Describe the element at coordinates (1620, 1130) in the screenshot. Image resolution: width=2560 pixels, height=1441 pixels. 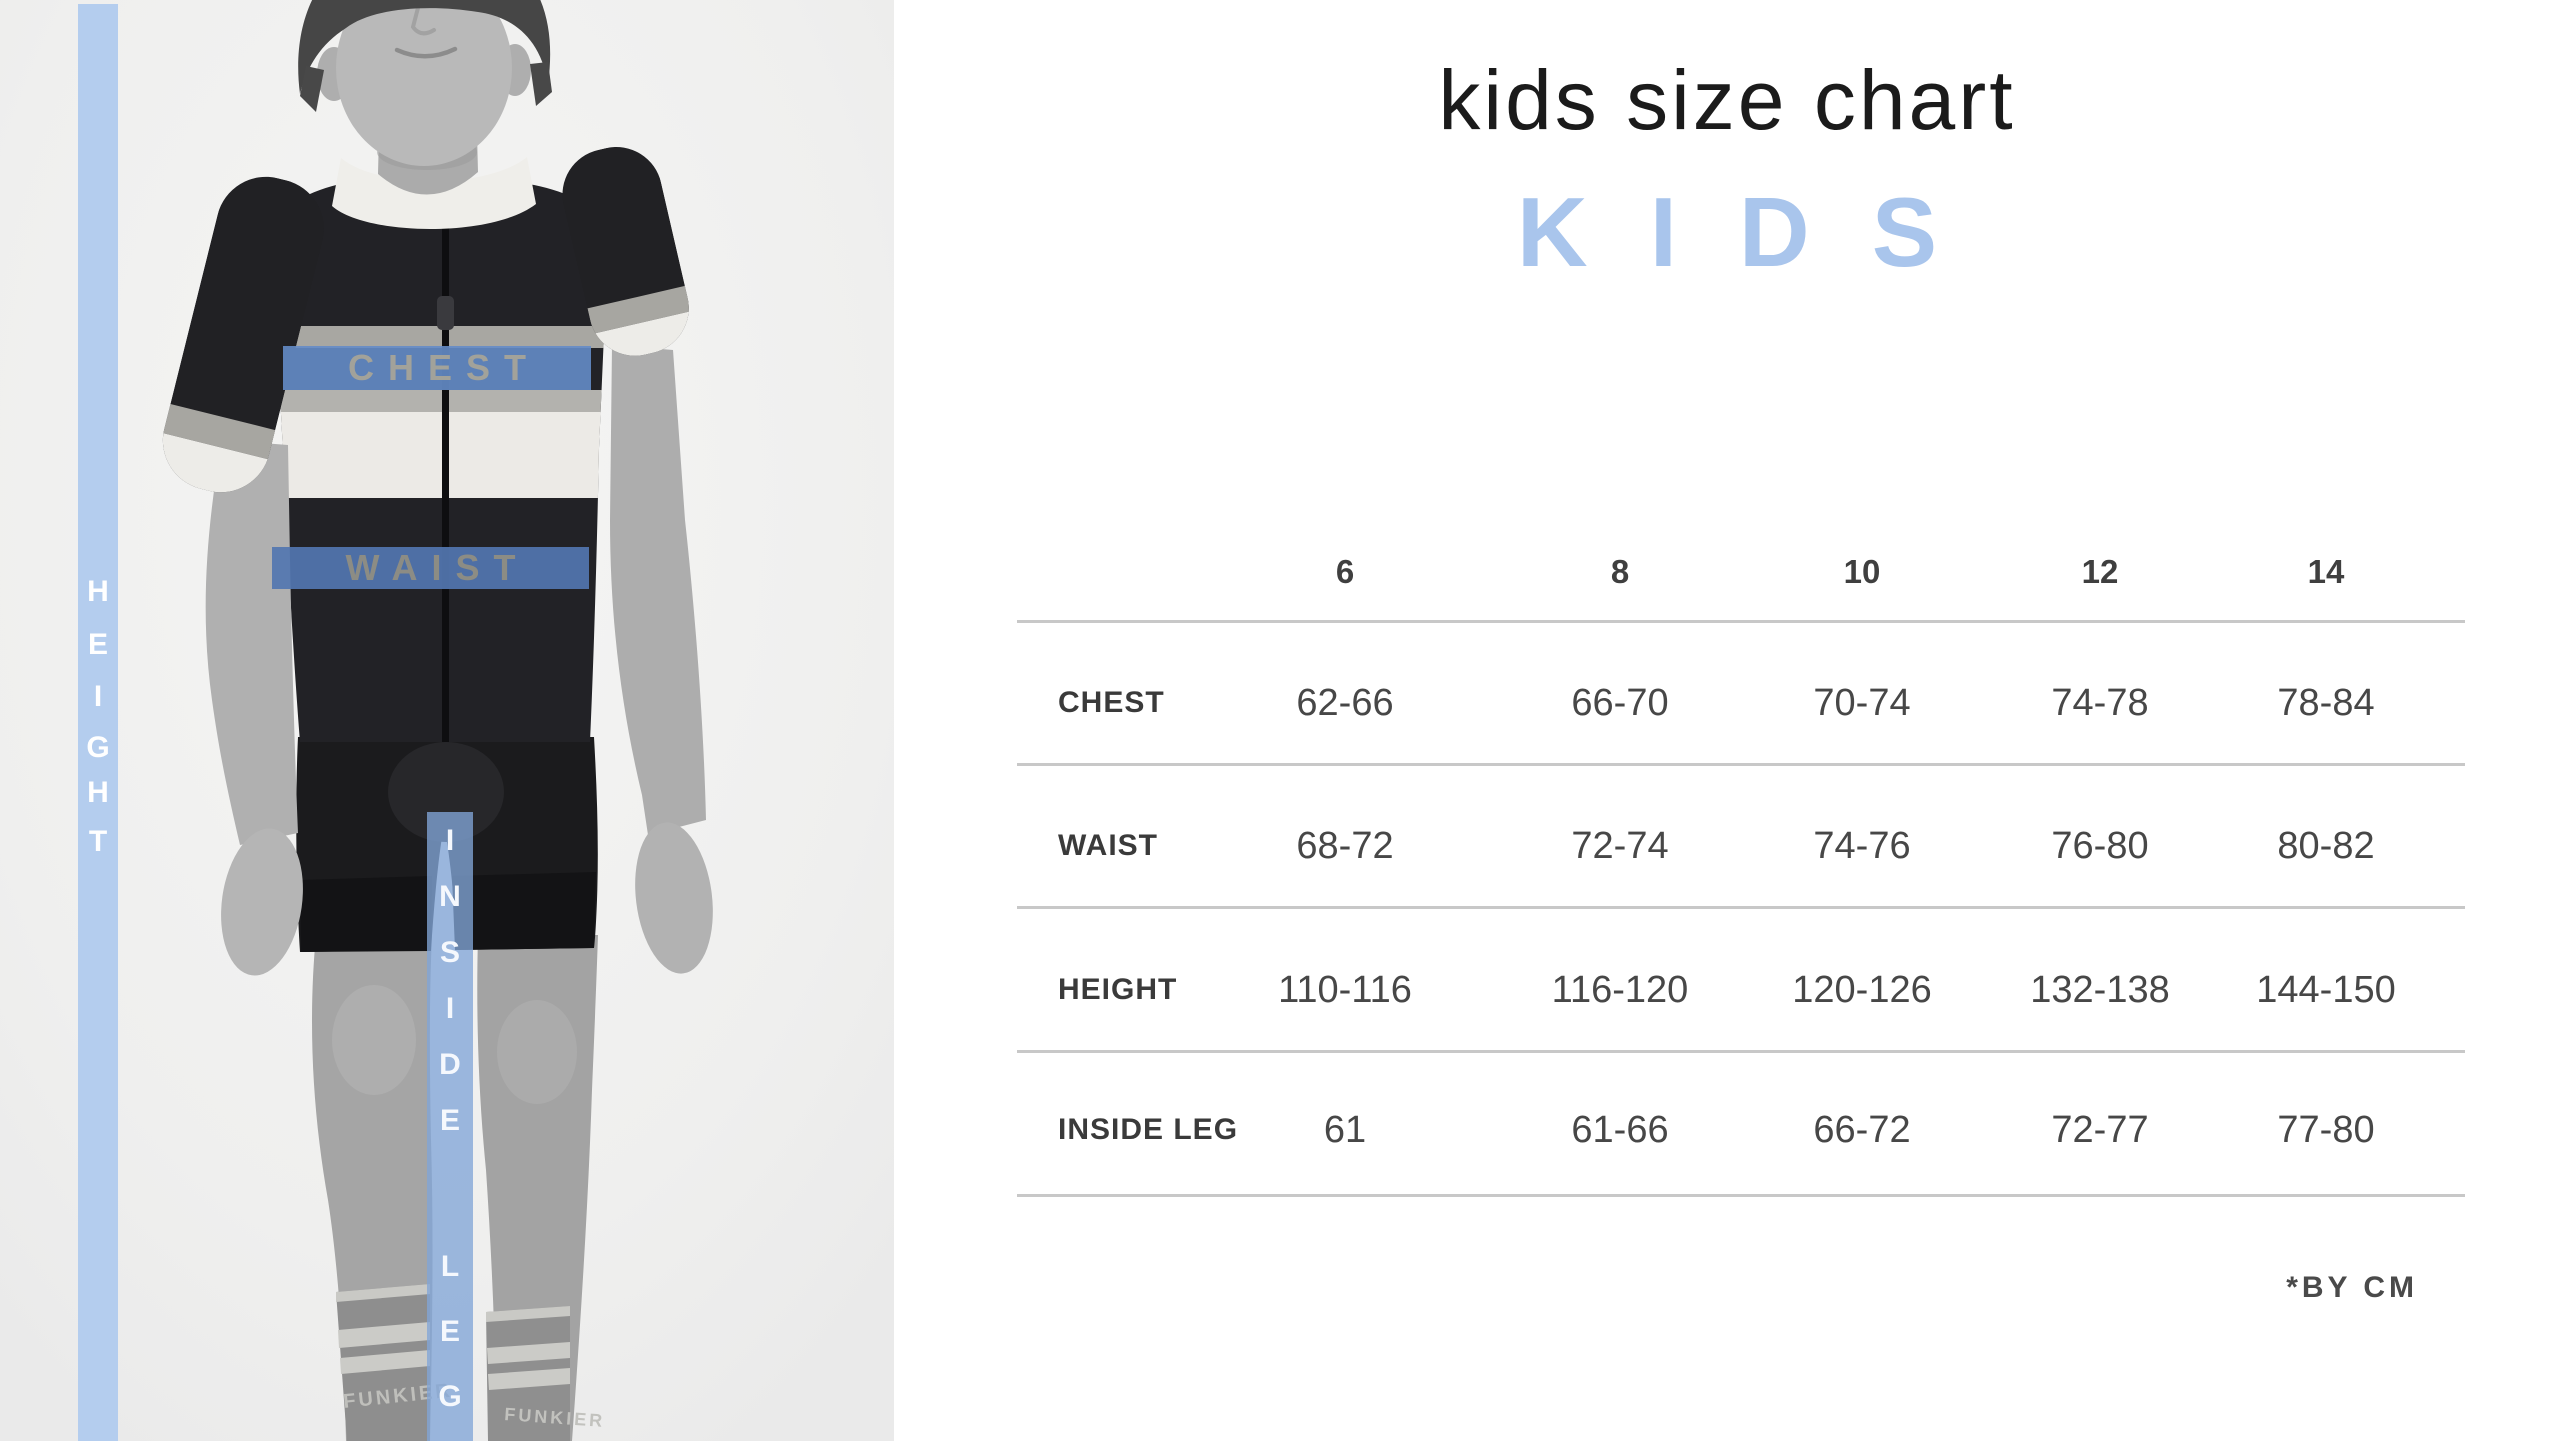
I see `size-value: 61-66` at that location.